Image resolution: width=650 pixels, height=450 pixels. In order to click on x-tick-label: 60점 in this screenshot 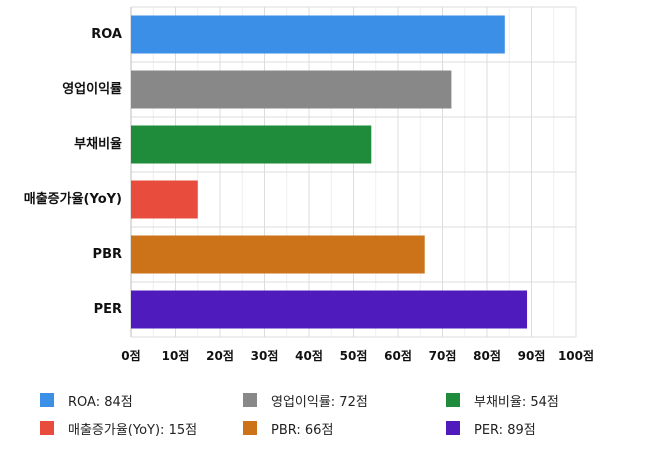, I will do `click(398, 355)`.